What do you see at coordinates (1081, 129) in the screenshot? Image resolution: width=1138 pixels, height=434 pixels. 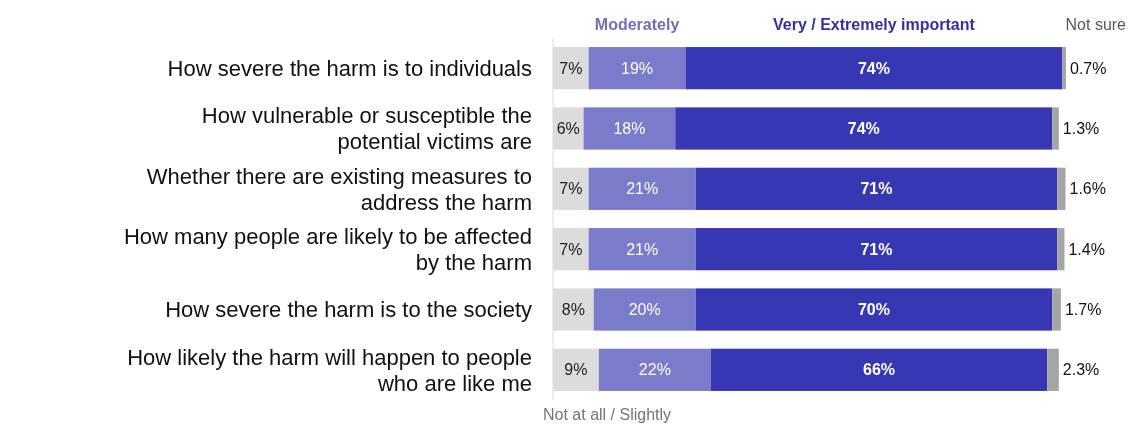 I see `data-label: 1.3%` at bounding box center [1081, 129].